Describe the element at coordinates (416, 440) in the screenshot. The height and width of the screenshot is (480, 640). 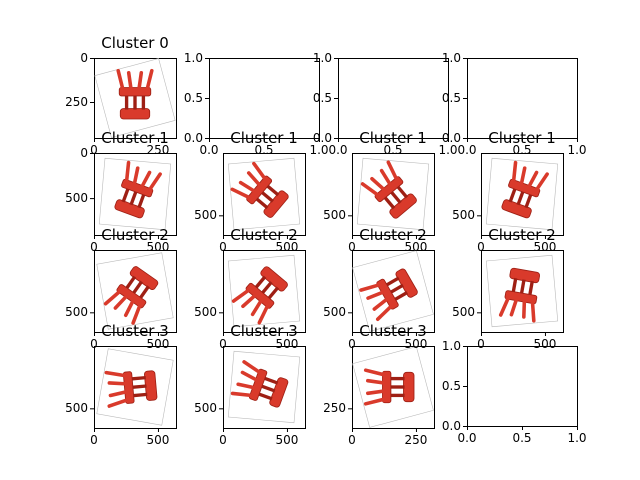
I see `x-tick-label: 250` at that location.